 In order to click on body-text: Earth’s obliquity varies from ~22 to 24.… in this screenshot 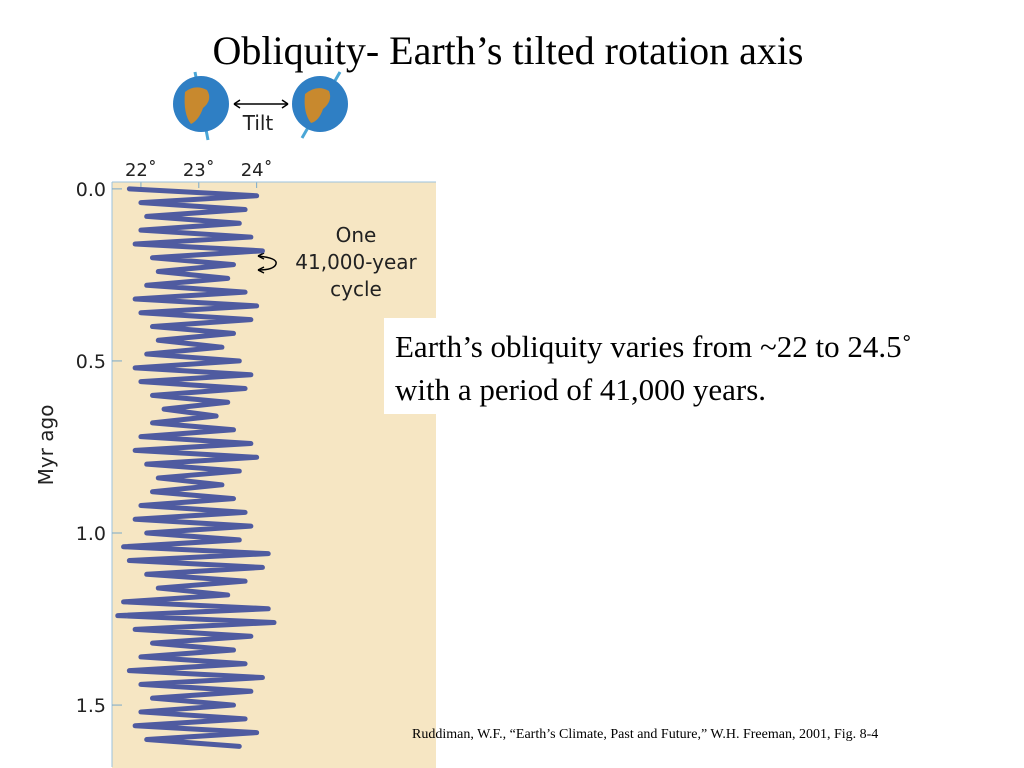, I will do `click(653, 346)`.